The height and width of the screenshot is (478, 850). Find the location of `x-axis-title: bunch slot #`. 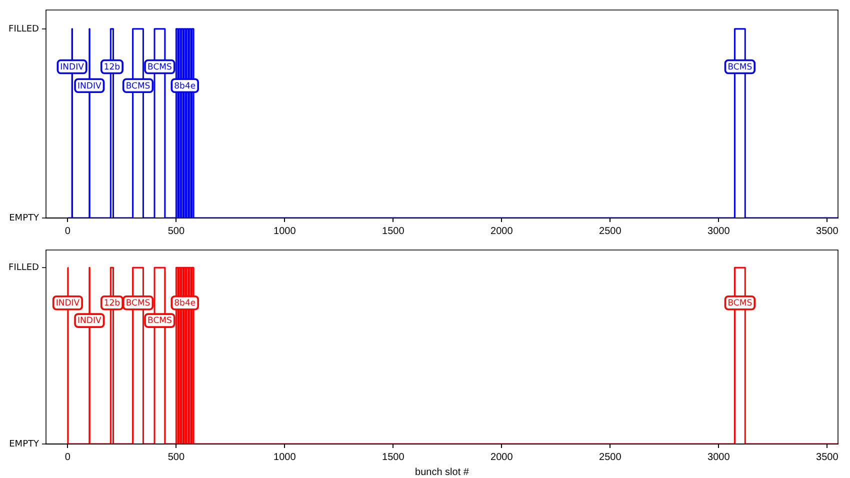

x-axis-title: bunch slot # is located at coordinates (442, 472).